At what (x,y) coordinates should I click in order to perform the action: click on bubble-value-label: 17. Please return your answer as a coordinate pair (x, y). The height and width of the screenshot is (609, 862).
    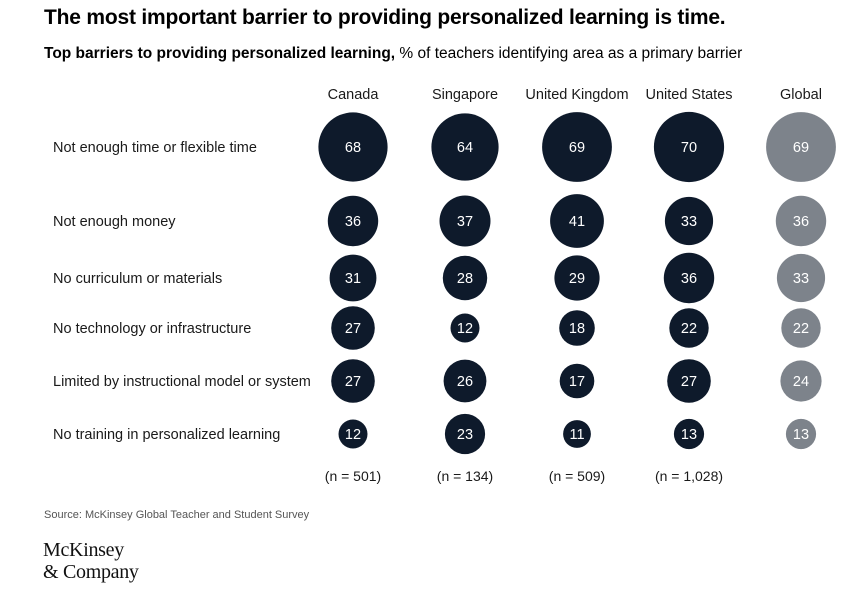
    Looking at the image, I should click on (577, 382).